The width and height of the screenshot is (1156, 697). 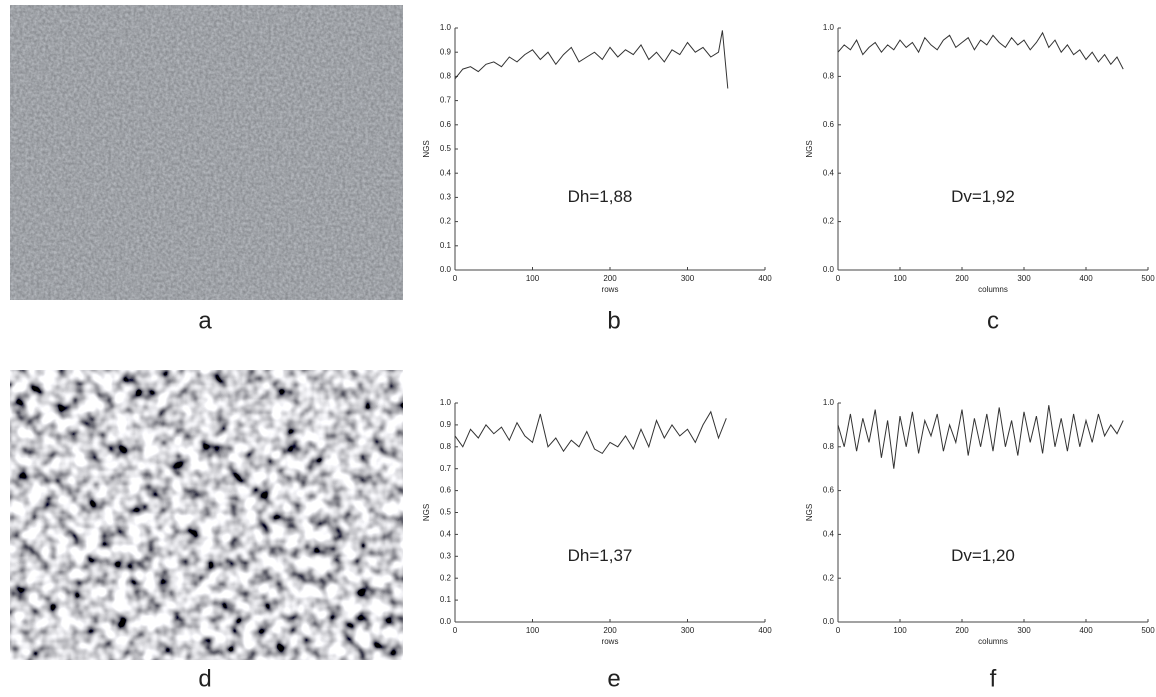 What do you see at coordinates (206, 152) in the screenshot?
I see `micrograph-a-texture` at bounding box center [206, 152].